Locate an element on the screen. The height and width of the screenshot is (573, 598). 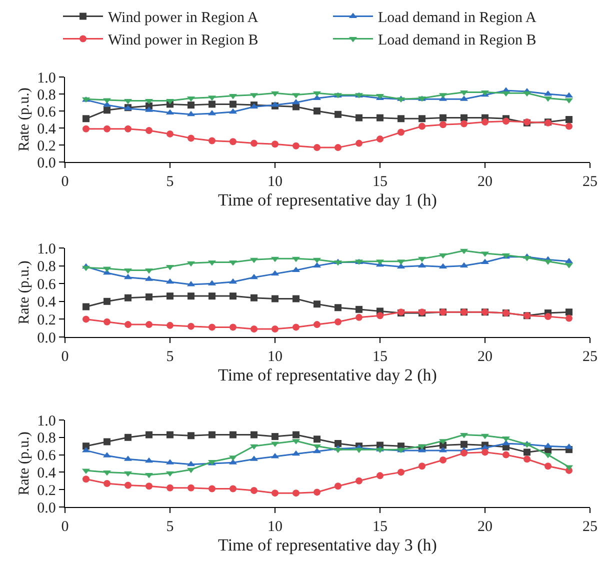
x-tick-label: 20 is located at coordinates (485, 527).